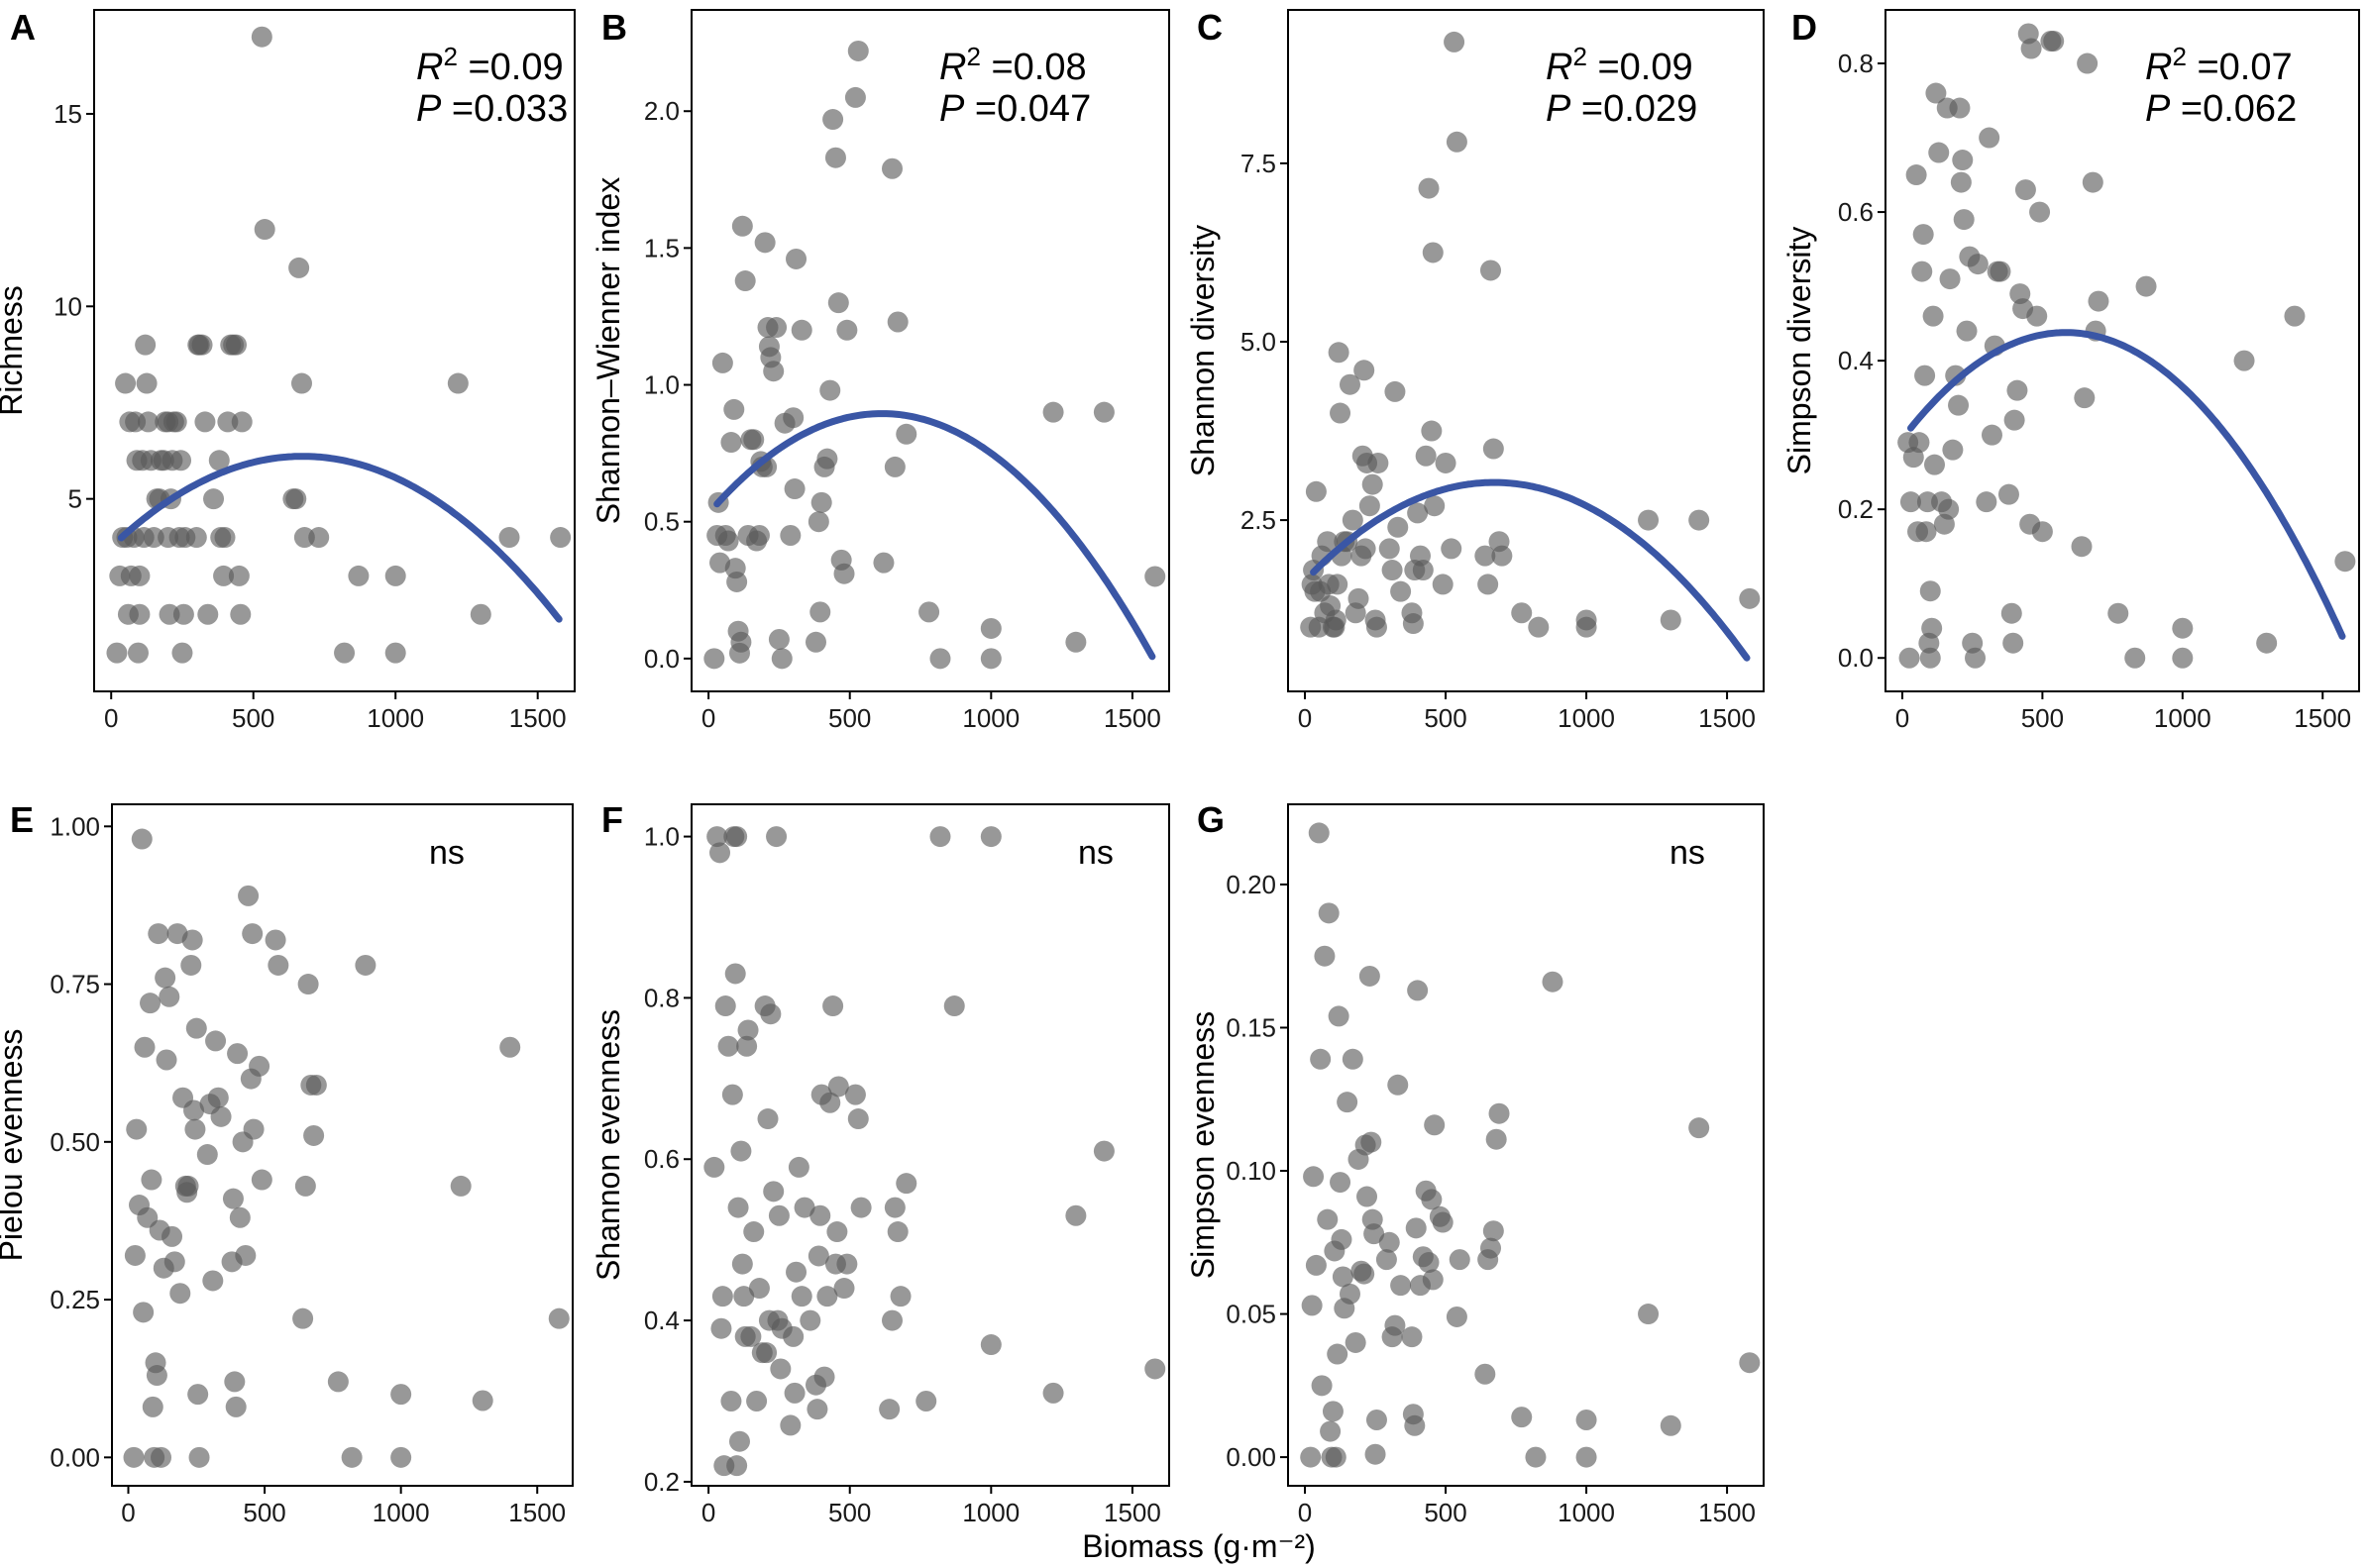  Describe the element at coordinates (2219, 65) in the screenshot. I see `r-squared-label: R2 =0.07` at that location.